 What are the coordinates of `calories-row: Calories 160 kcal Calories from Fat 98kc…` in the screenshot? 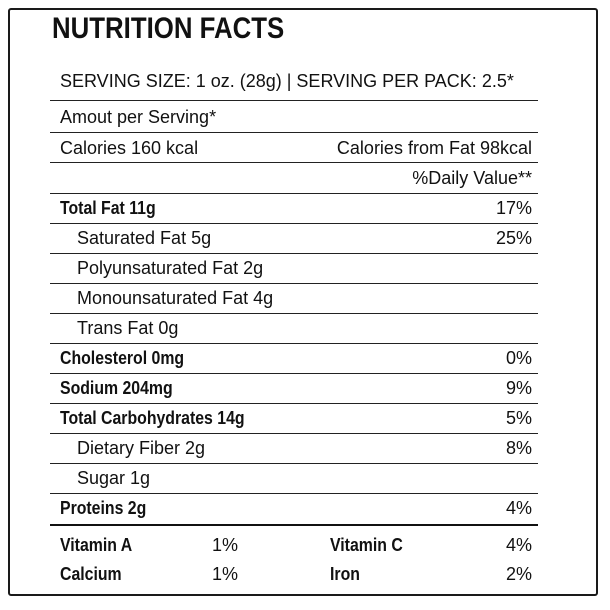 It's located at (294, 148).